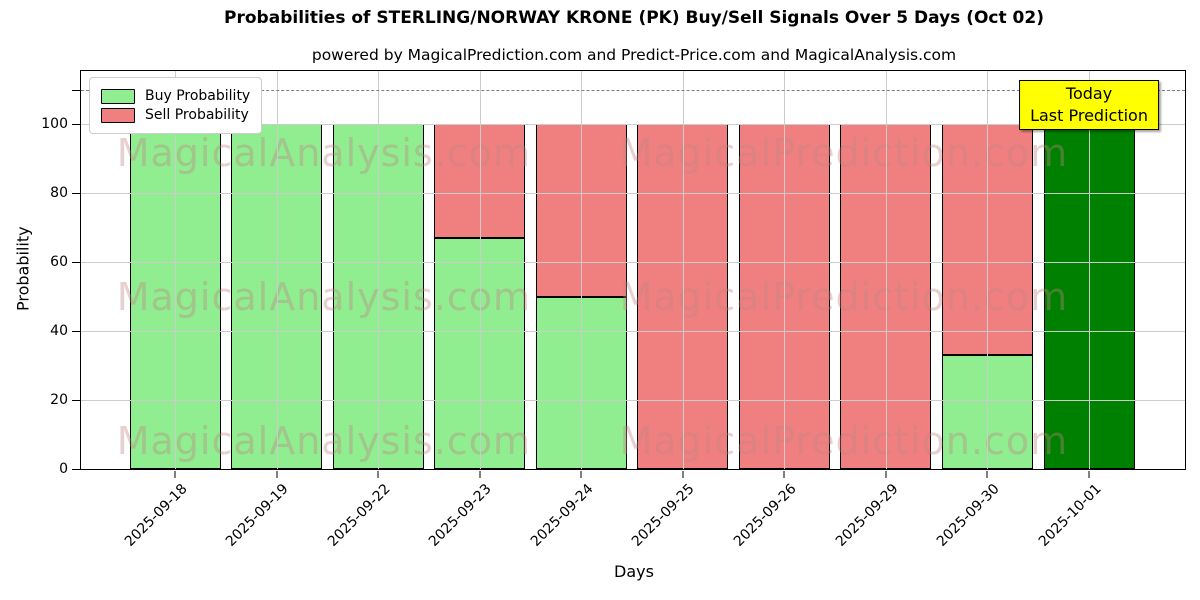 The image size is (1200, 600). Describe the element at coordinates (59, 193) in the screenshot. I see `y-tick-label-80: 80` at that location.